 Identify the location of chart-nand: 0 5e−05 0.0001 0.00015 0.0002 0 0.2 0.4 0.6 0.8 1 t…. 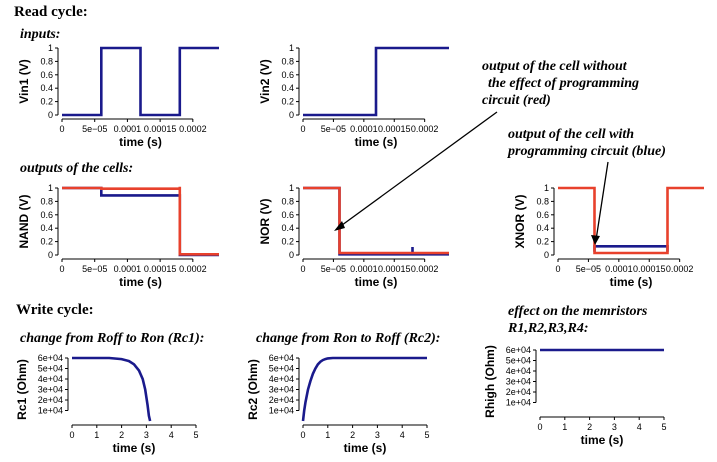
(118, 236).